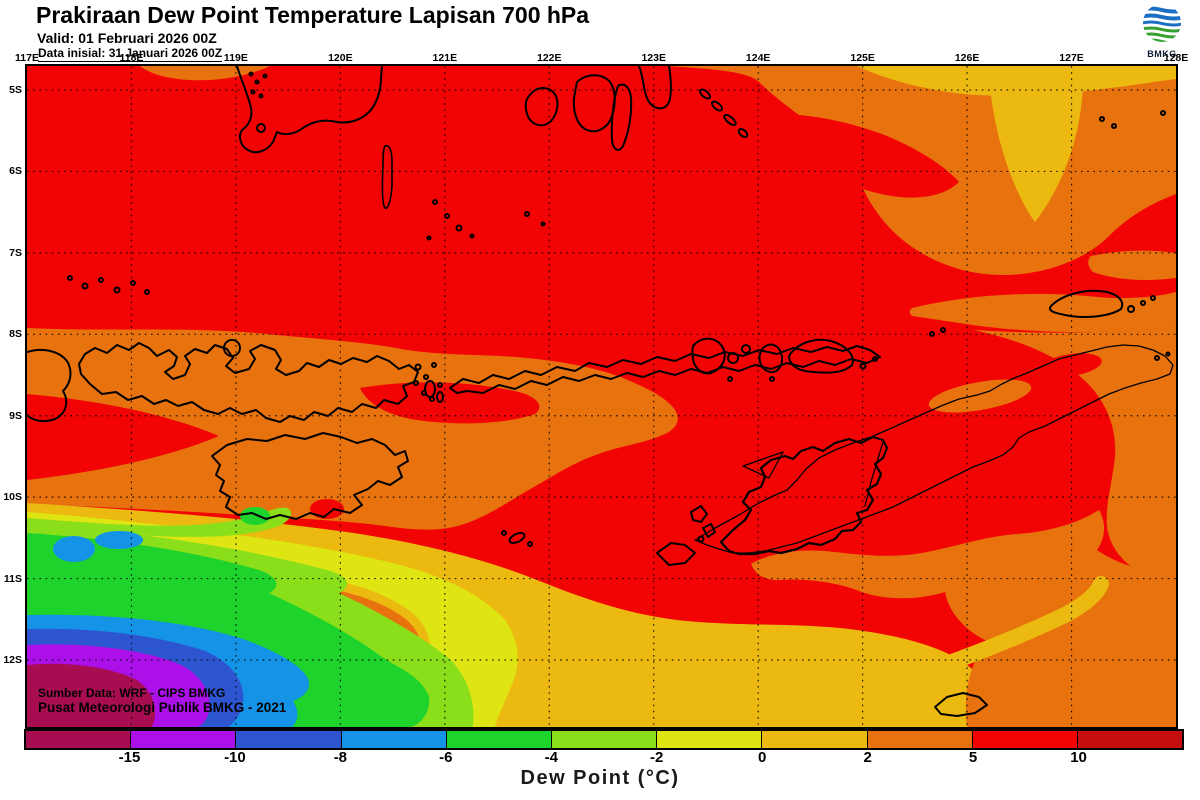 The height and width of the screenshot is (800, 1200). I want to click on colorbar-title: Dew Point (°C), so click(600, 778).